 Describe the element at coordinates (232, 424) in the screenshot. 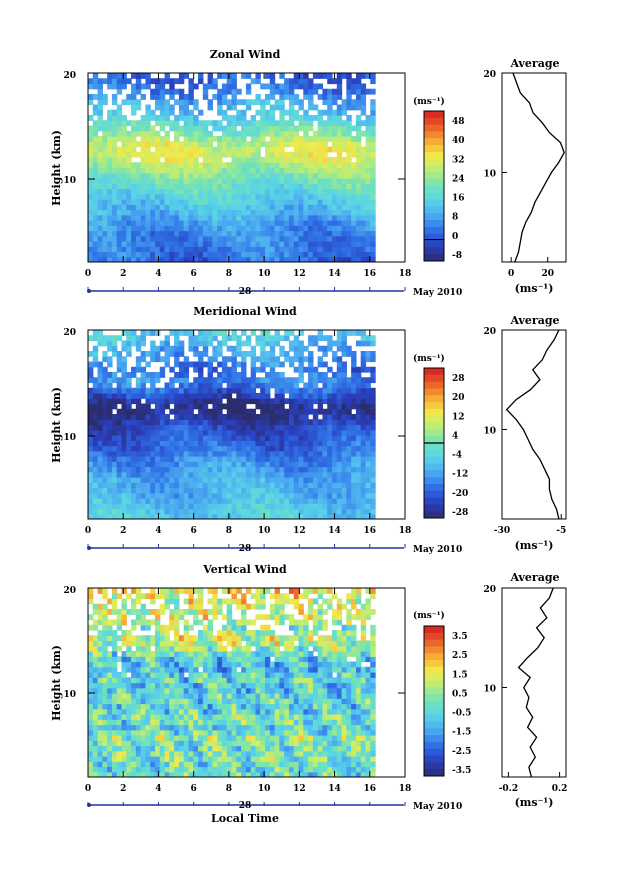

I see `meridional-wind-heatmap` at that location.